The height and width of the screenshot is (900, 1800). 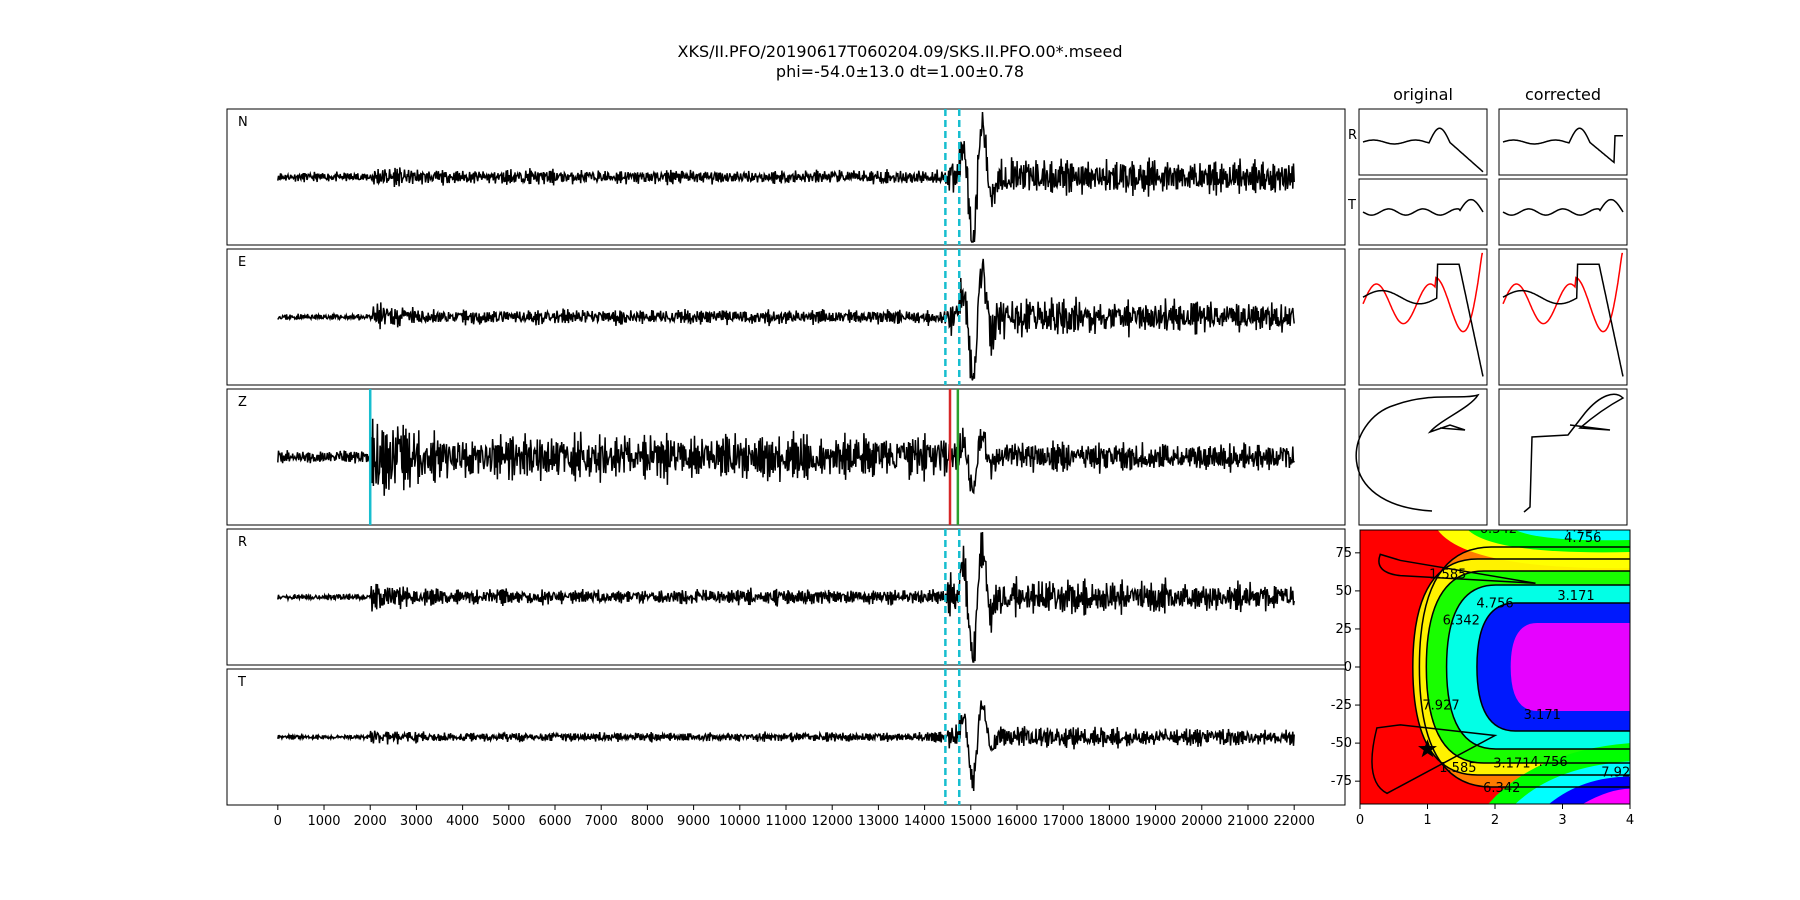 What do you see at coordinates (370, 821) in the screenshot?
I see `x-tick-label: 2000` at bounding box center [370, 821].